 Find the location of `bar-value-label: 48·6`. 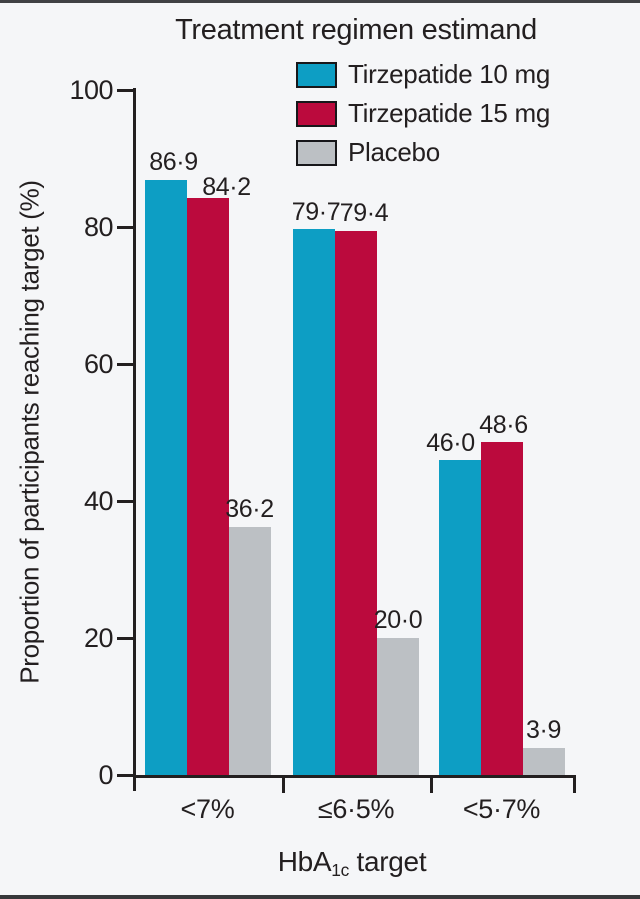

bar-value-label: 48·6 is located at coordinates (503, 425).